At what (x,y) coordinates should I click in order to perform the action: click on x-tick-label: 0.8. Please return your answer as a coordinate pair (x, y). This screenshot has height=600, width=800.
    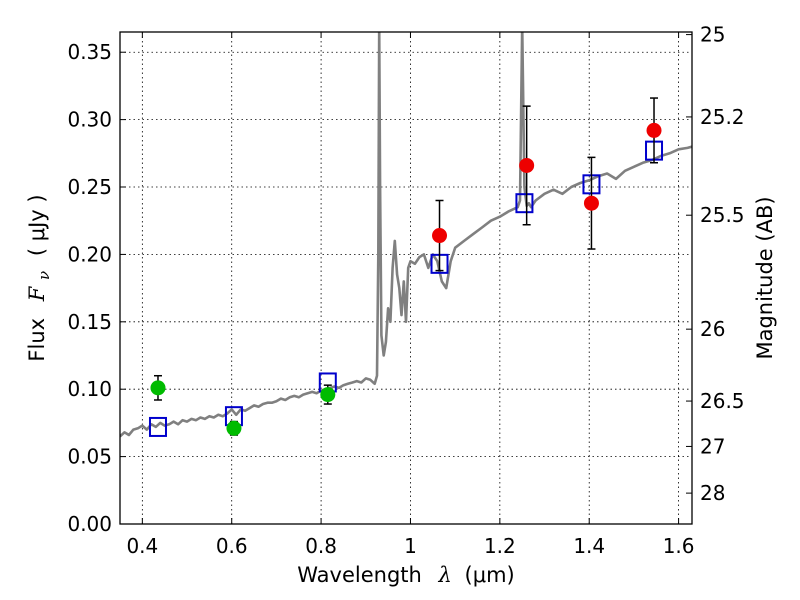
    Looking at the image, I should click on (321, 546).